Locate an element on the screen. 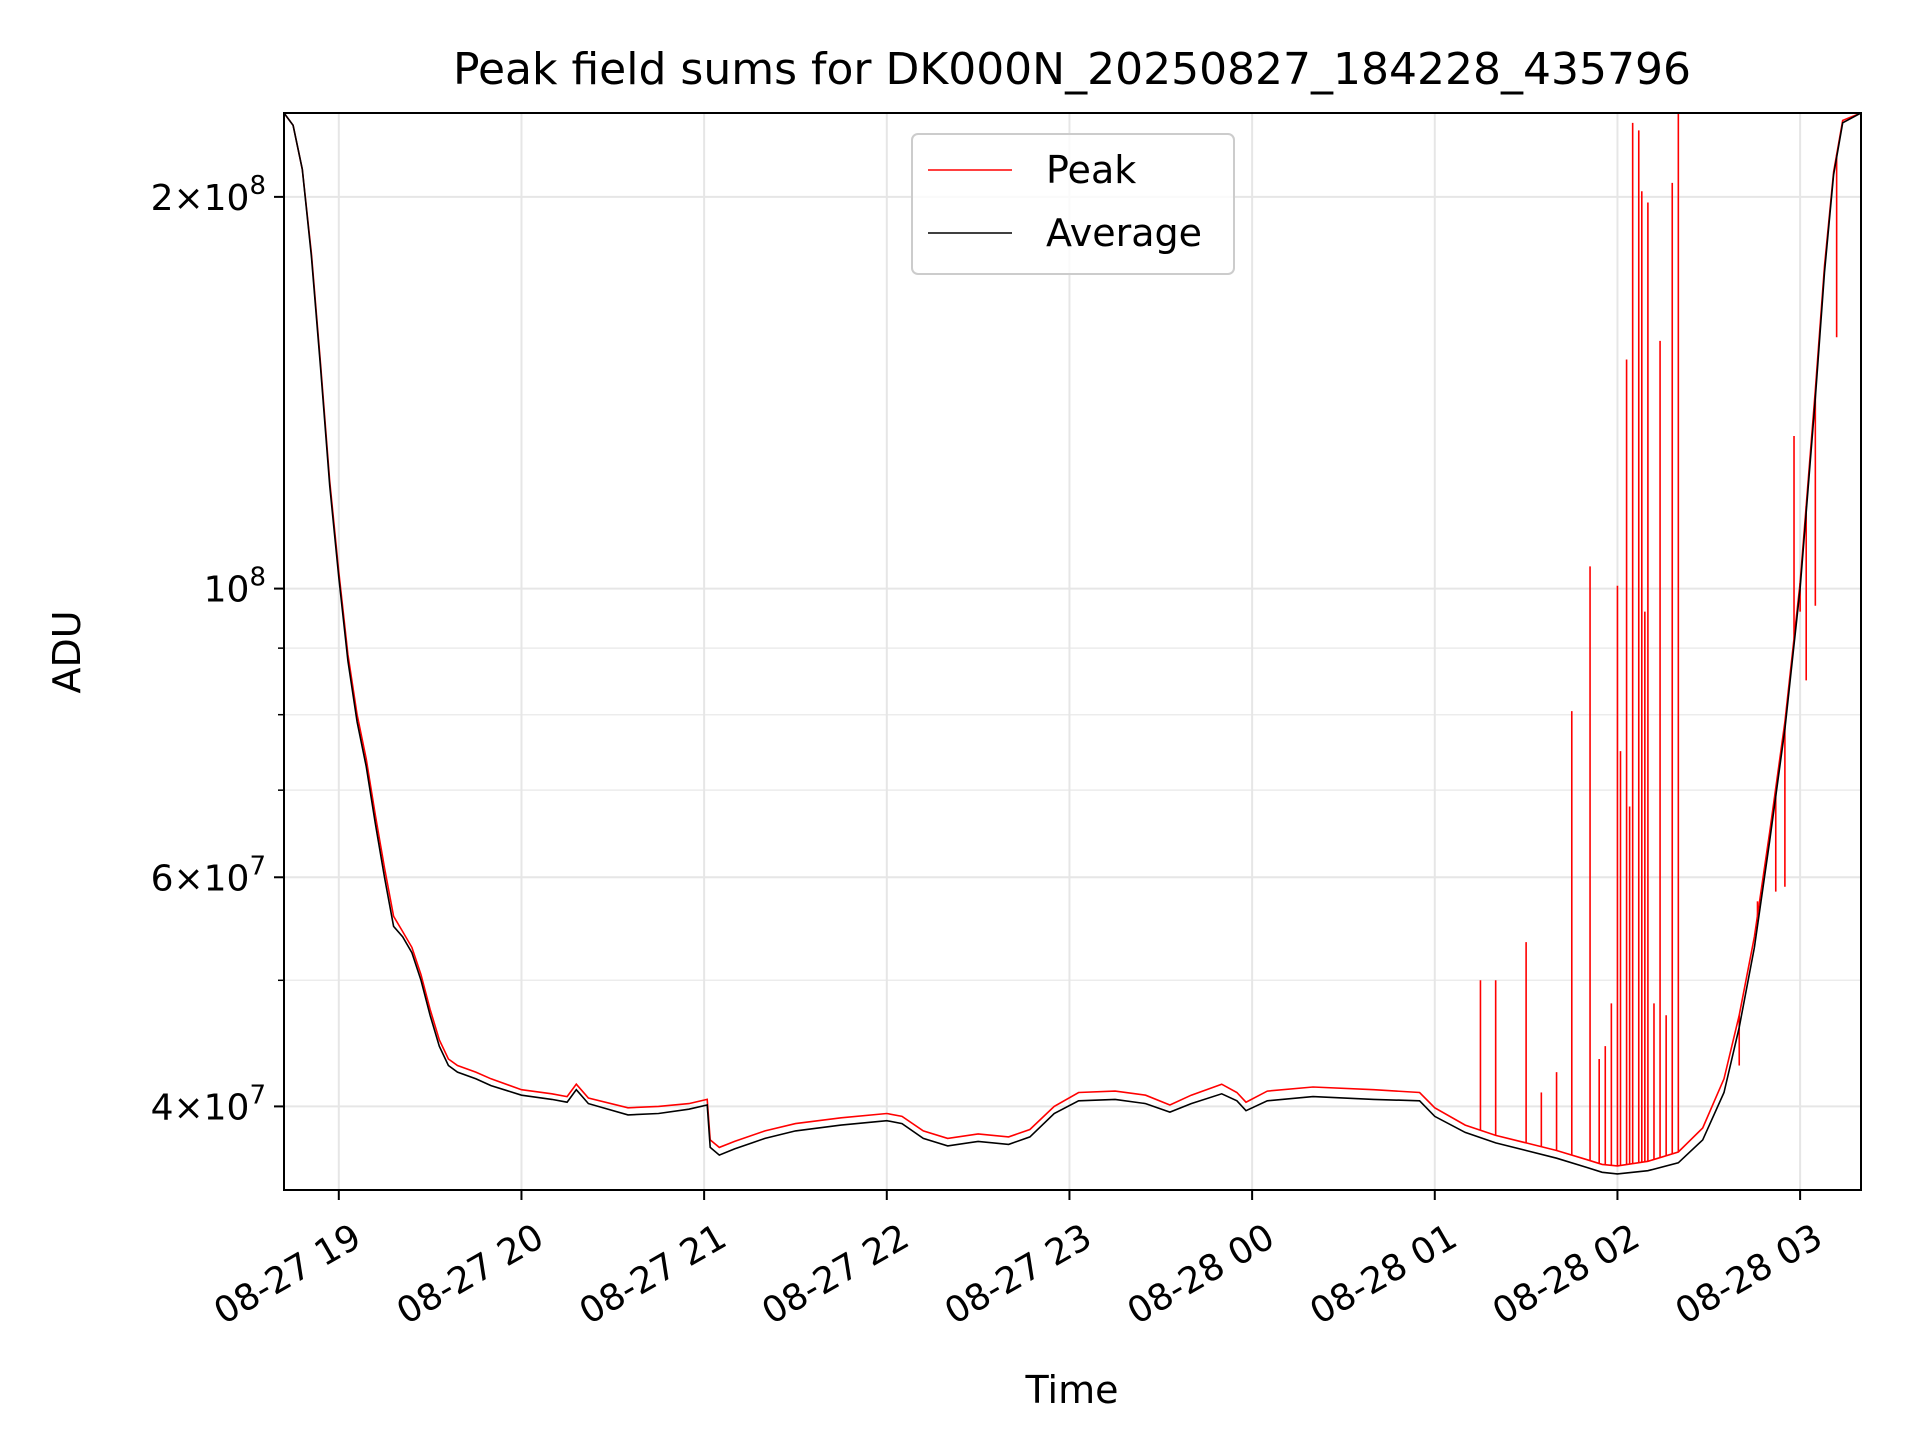 The height and width of the screenshot is (1440, 1920). legend-label-peak: Peak is located at coordinates (1091, 170).